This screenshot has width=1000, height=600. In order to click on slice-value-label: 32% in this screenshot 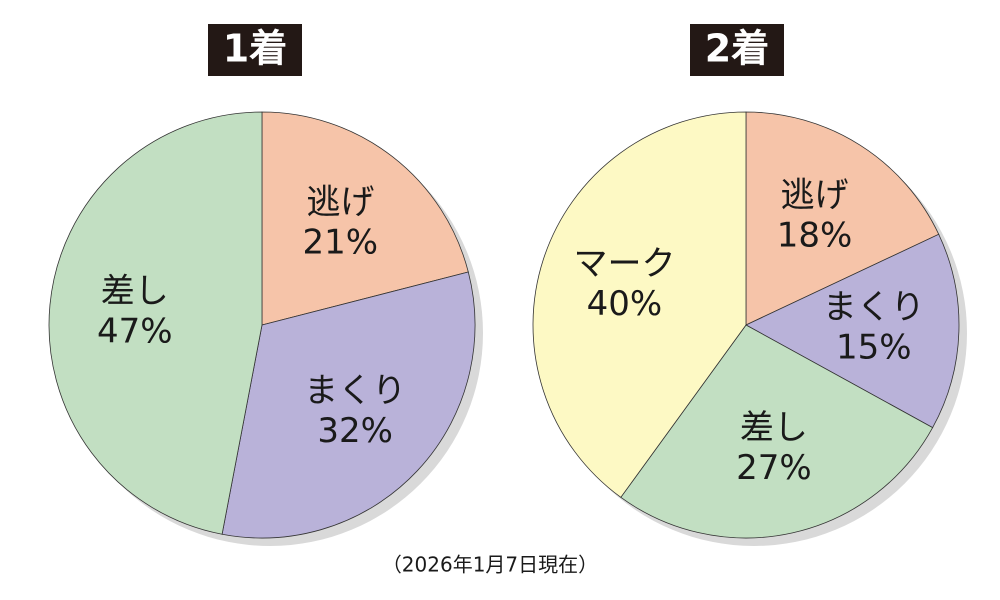, I will do `click(355, 431)`.